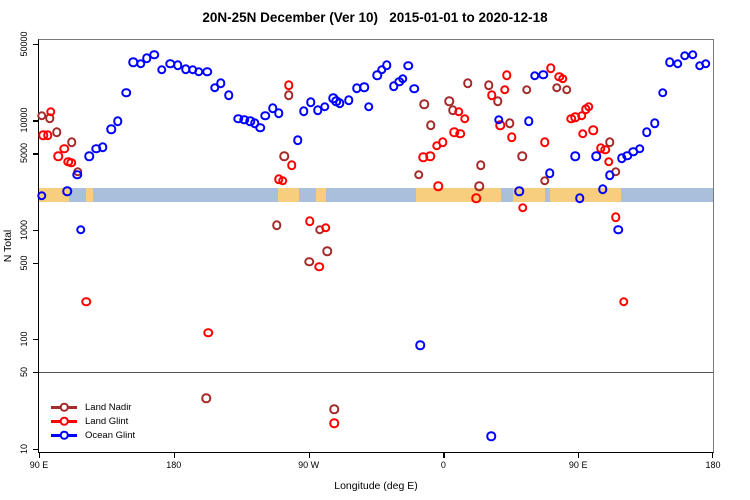 This screenshot has height=500, width=750. I want to click on legend-item-ocean-glint: Ocean Glint, so click(93, 435).